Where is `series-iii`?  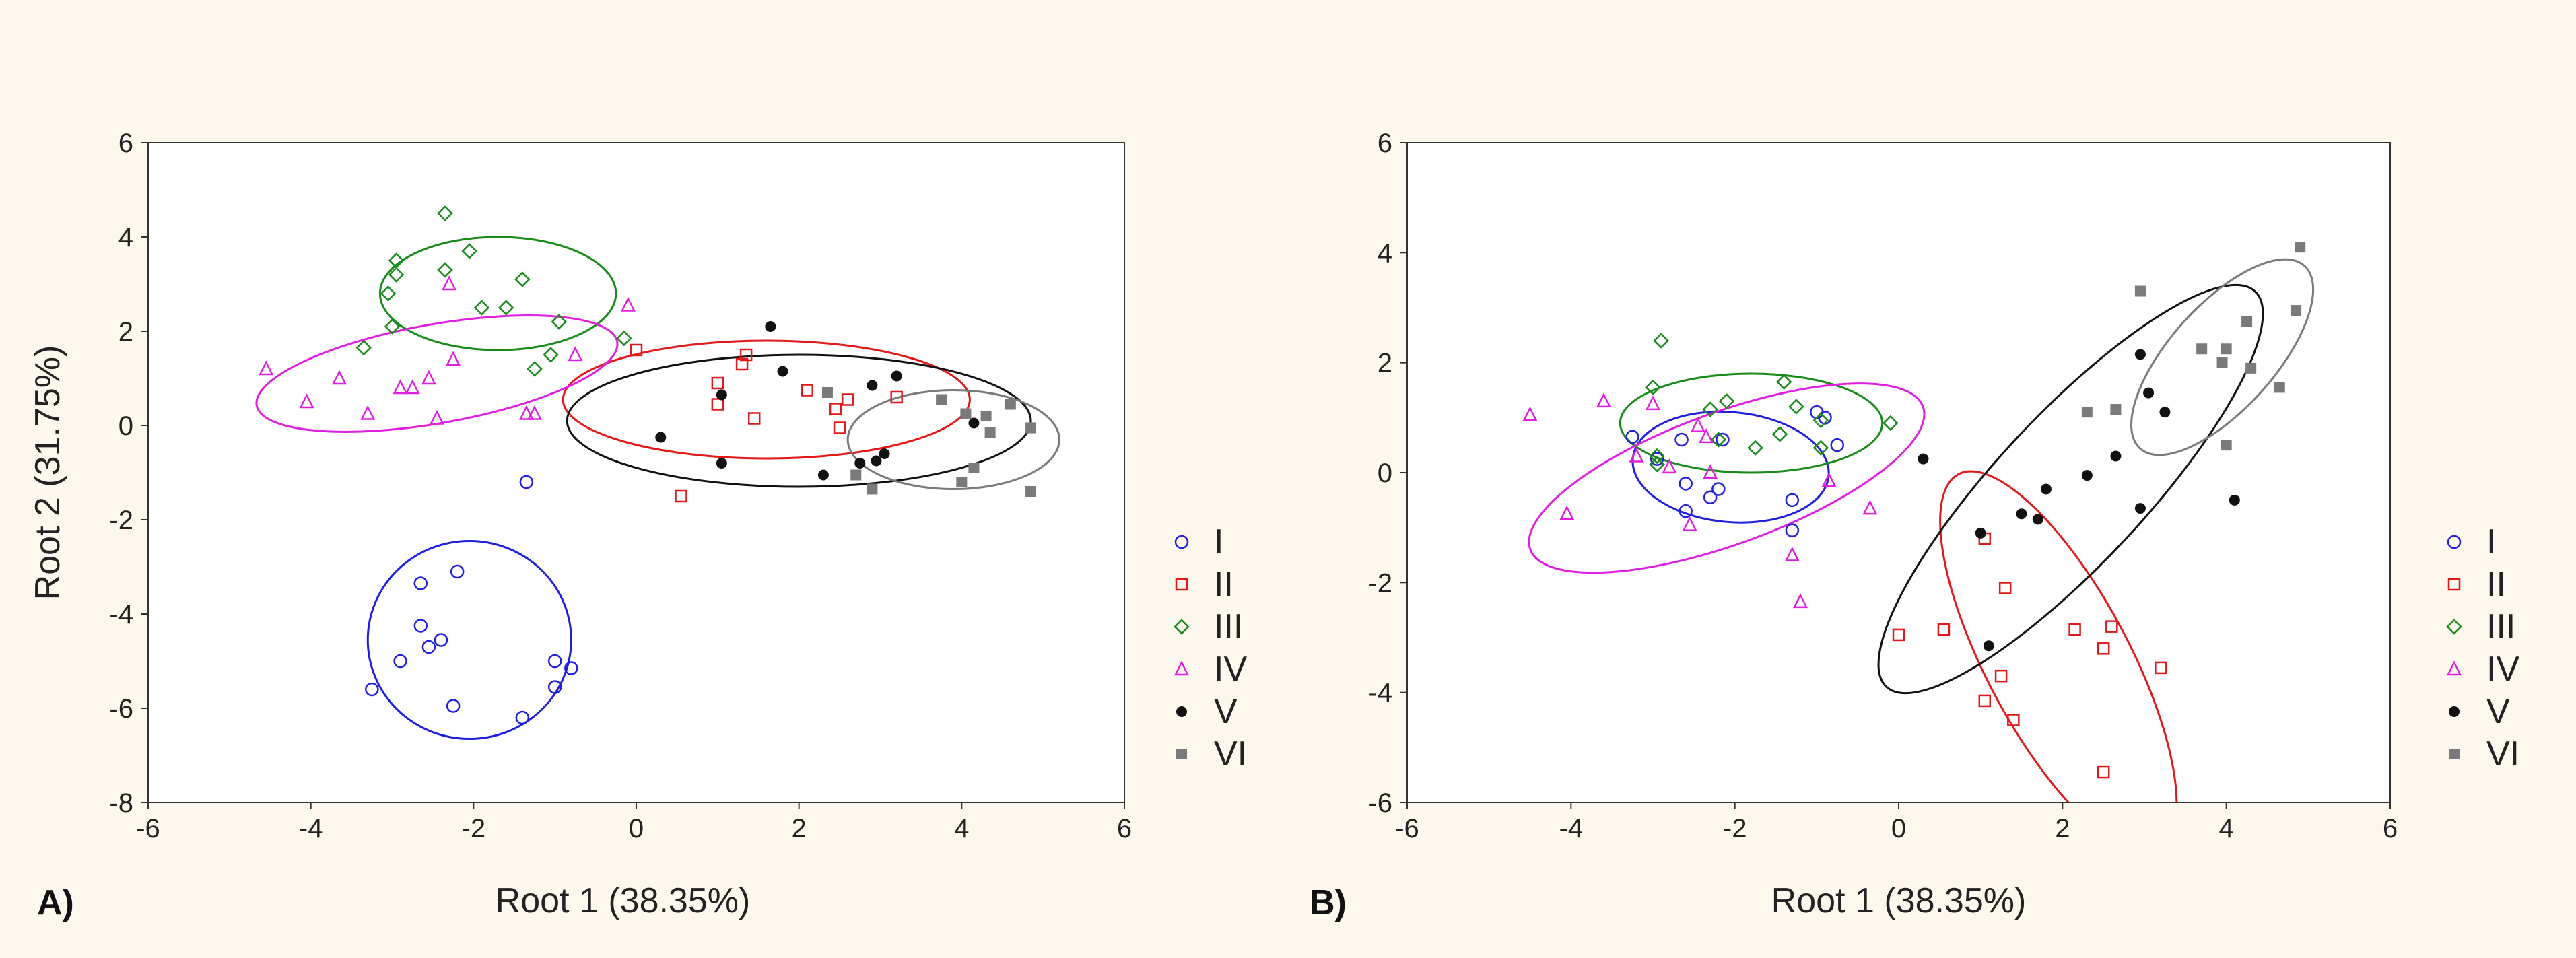 series-iii is located at coordinates (493, 291).